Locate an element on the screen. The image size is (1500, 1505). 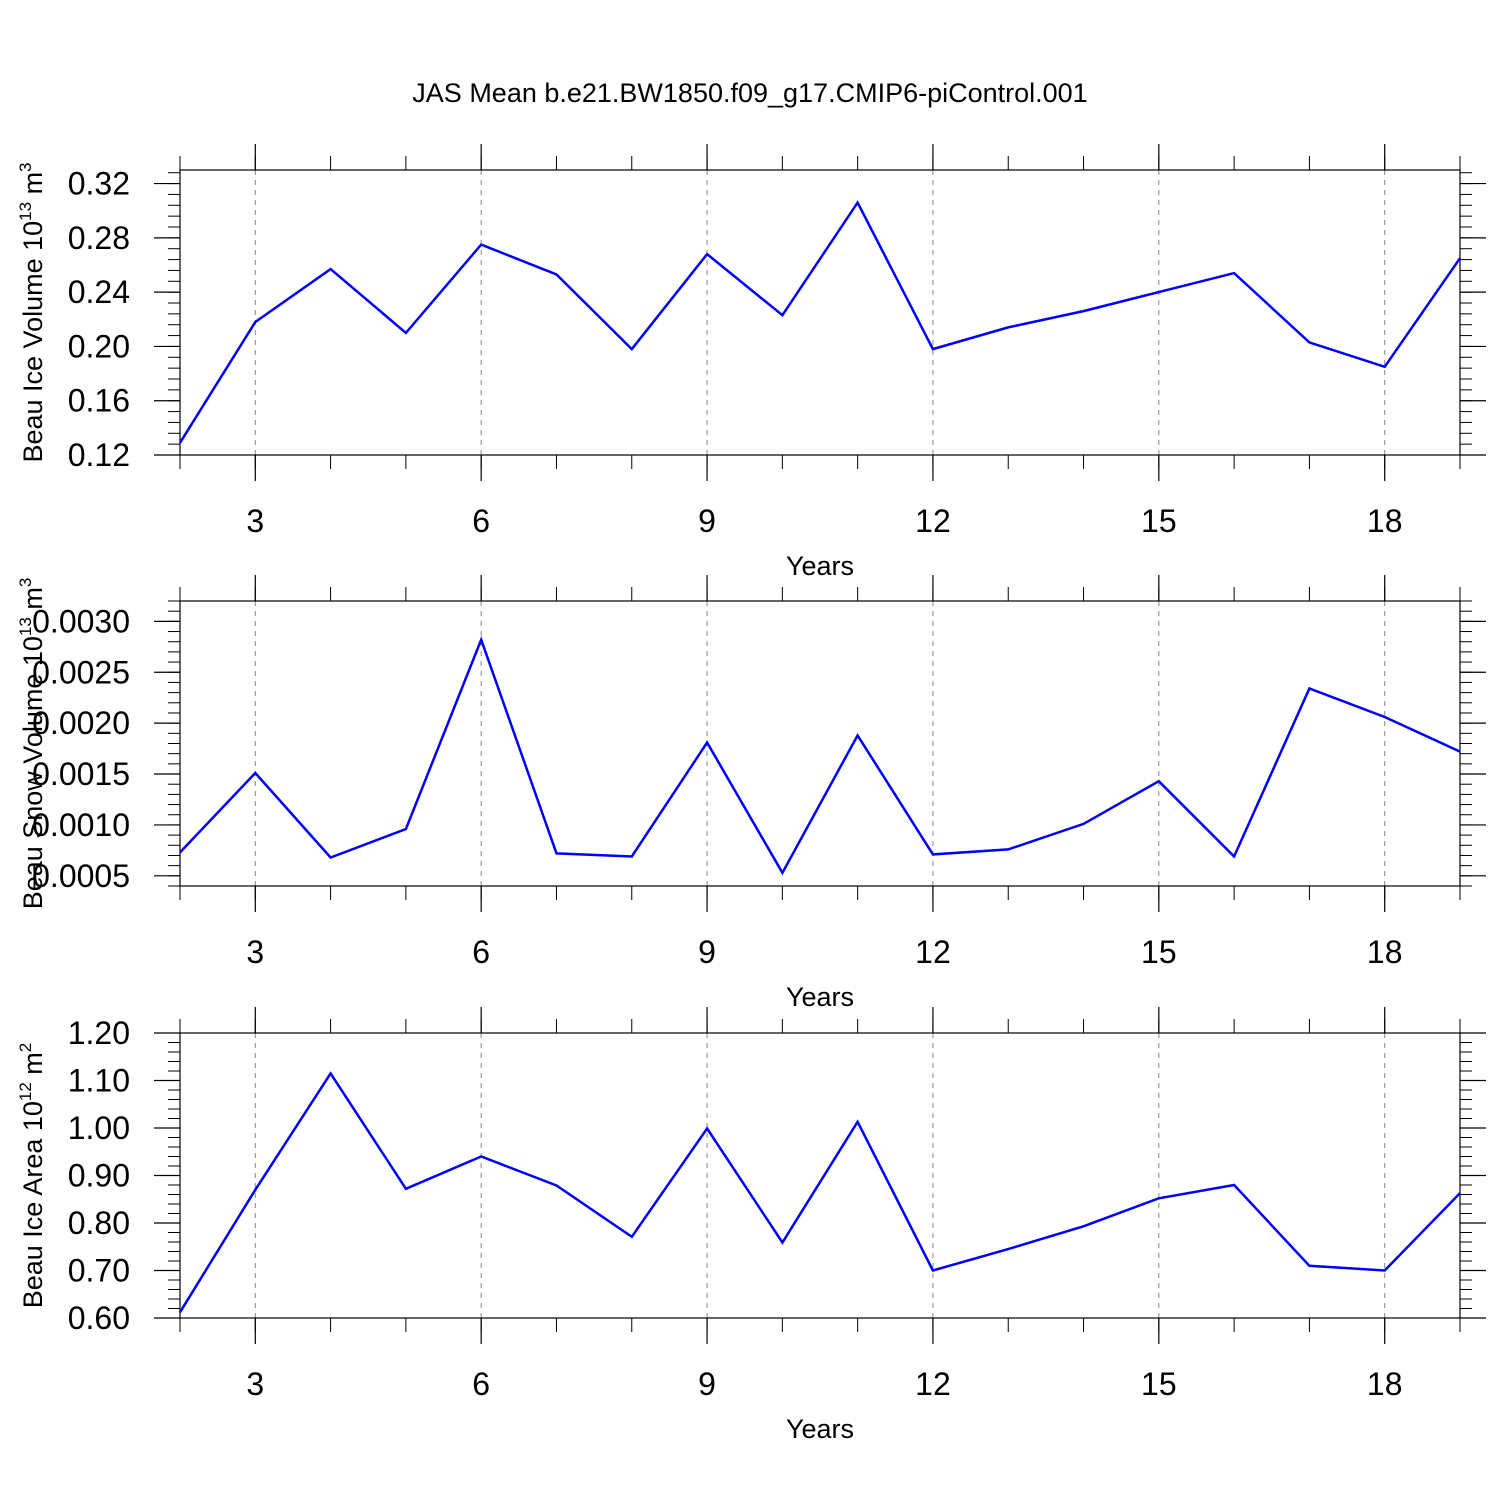
y-axis-label: Beau Ice Volume 1013 m3 is located at coordinates (32, 312).